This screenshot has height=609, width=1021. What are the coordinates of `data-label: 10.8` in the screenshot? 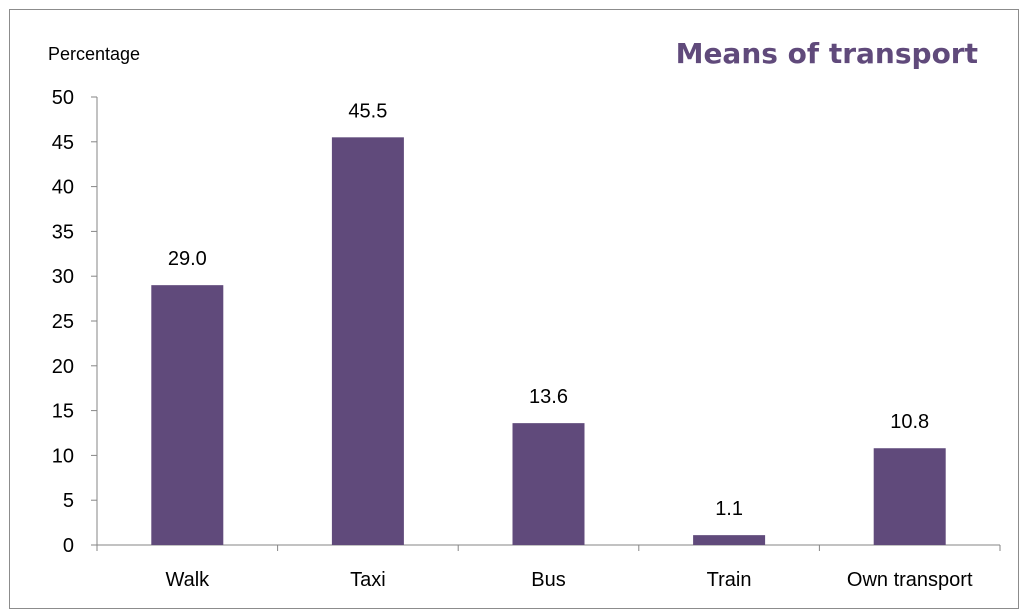 It's located at (909, 422).